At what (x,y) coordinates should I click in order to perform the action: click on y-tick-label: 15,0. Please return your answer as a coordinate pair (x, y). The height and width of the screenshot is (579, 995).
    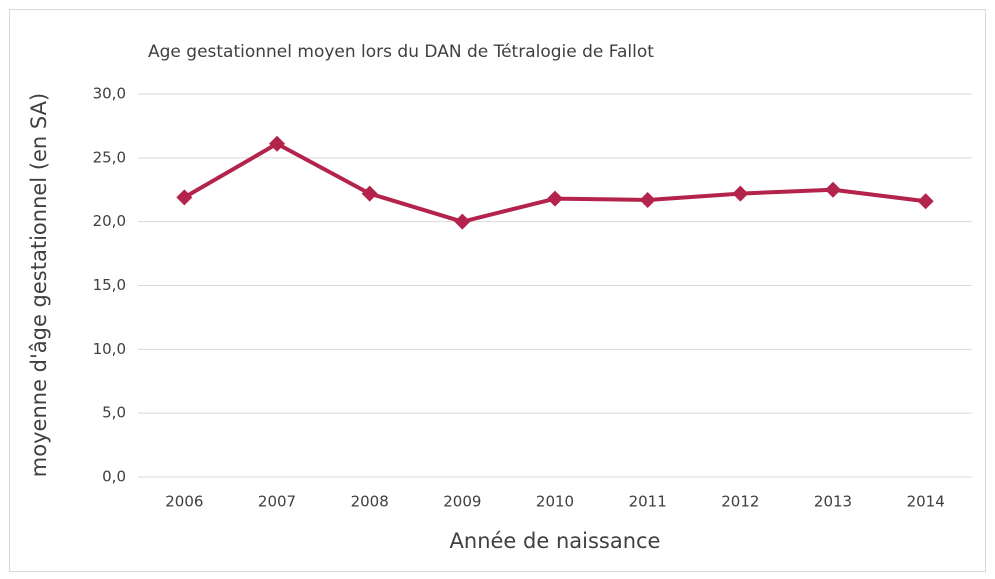
    Looking at the image, I should click on (109, 285).